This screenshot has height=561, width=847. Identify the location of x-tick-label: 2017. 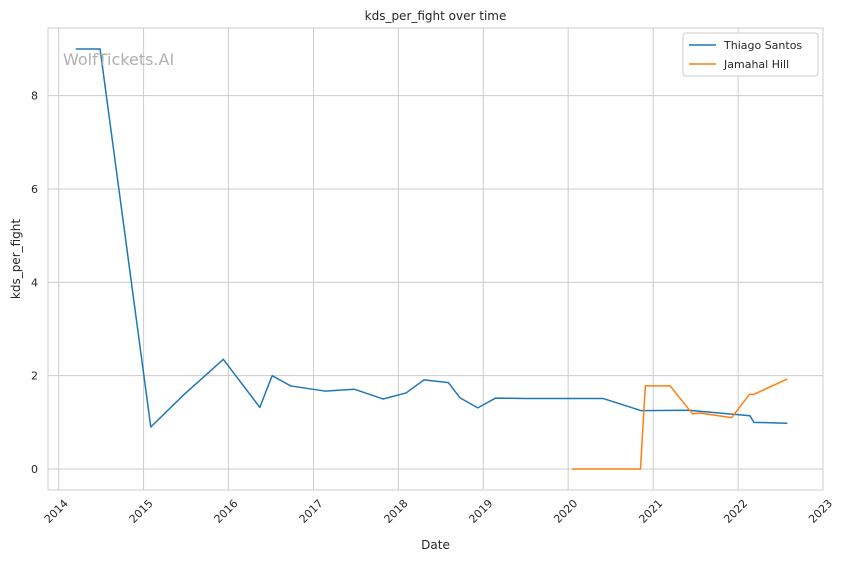
(311, 511).